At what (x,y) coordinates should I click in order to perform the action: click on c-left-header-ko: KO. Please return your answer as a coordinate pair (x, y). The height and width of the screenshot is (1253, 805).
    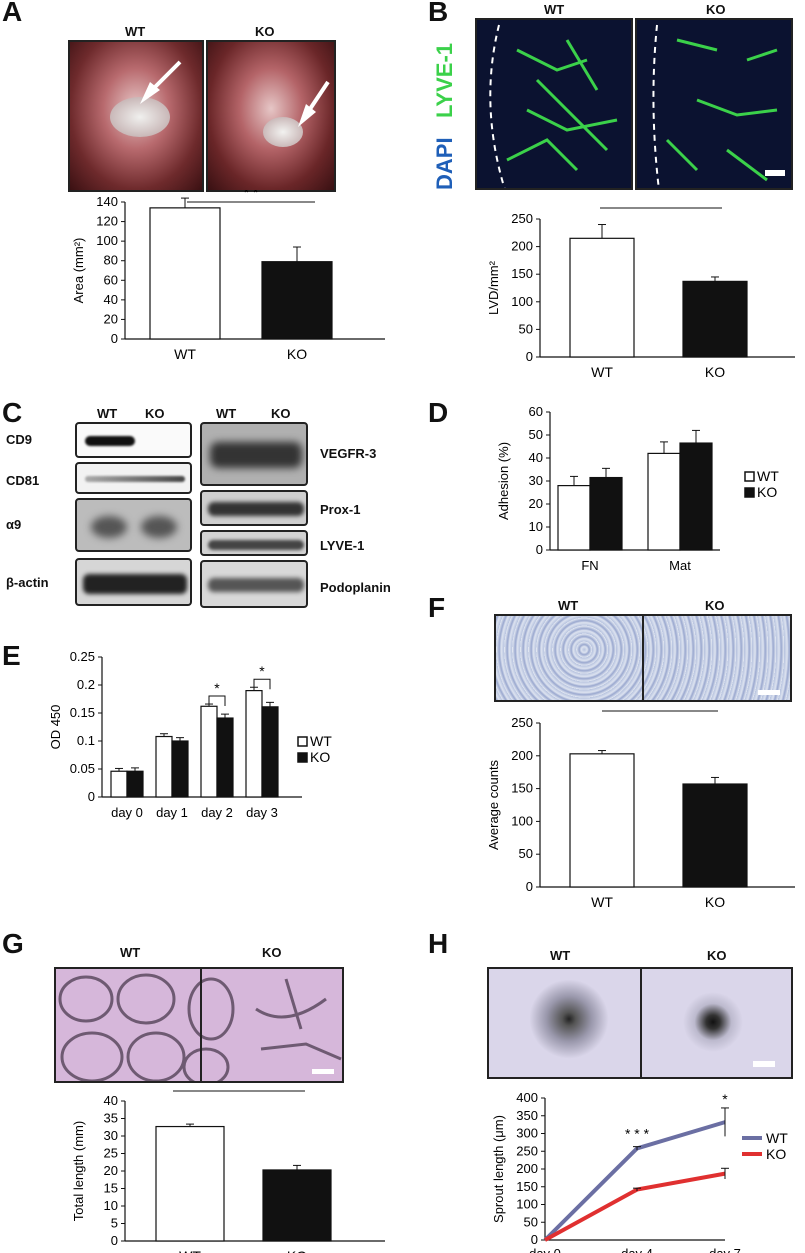
    Looking at the image, I should click on (155, 413).